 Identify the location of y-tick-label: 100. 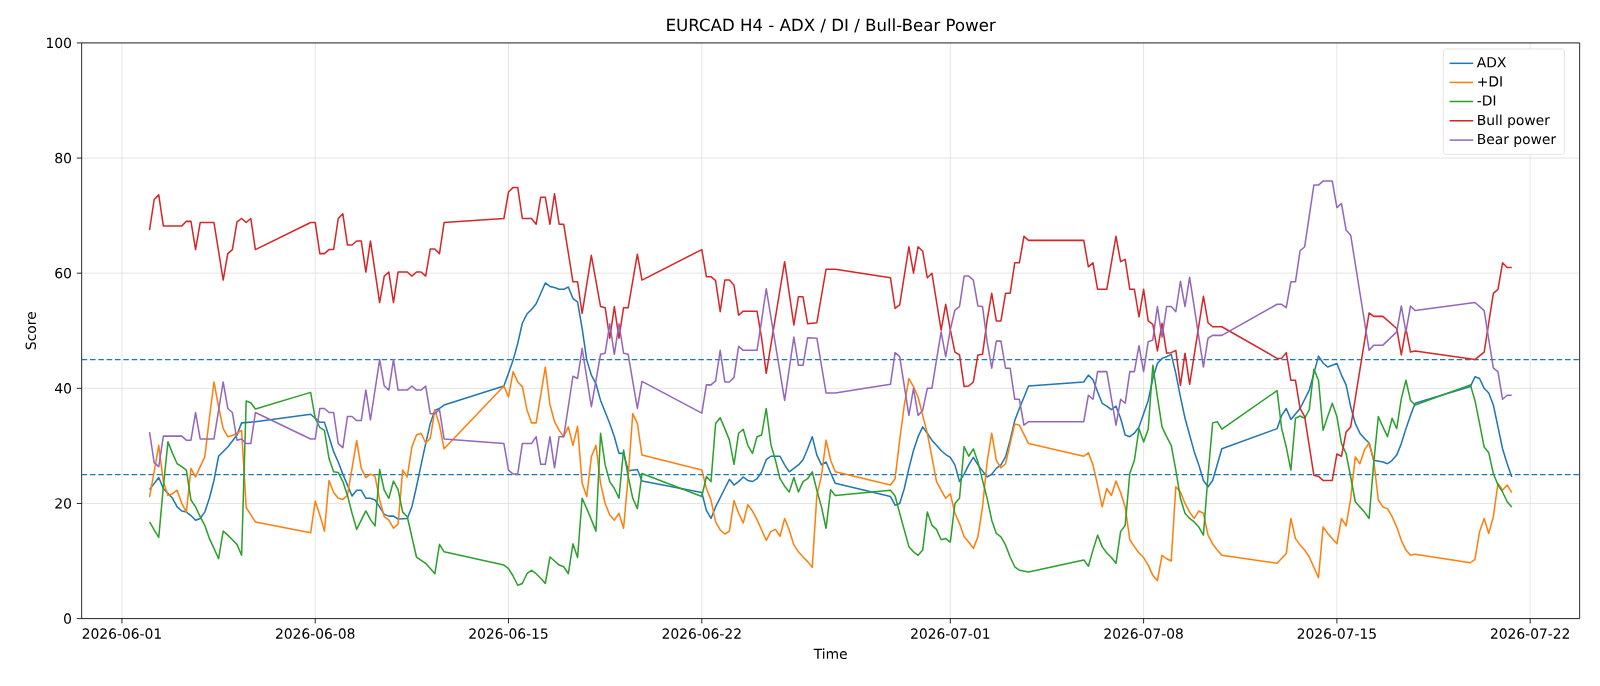
(59, 43).